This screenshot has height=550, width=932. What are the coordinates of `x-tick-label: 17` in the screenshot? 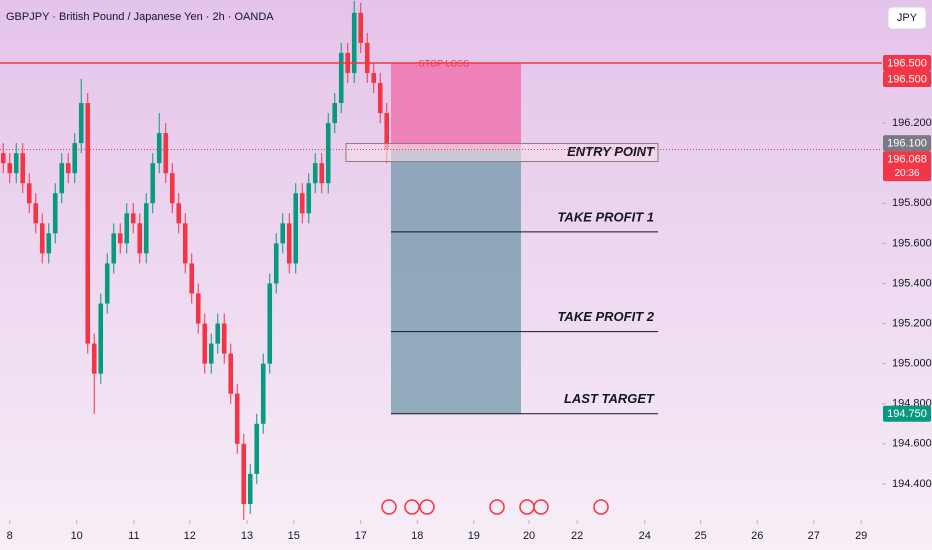 It's located at (361, 536).